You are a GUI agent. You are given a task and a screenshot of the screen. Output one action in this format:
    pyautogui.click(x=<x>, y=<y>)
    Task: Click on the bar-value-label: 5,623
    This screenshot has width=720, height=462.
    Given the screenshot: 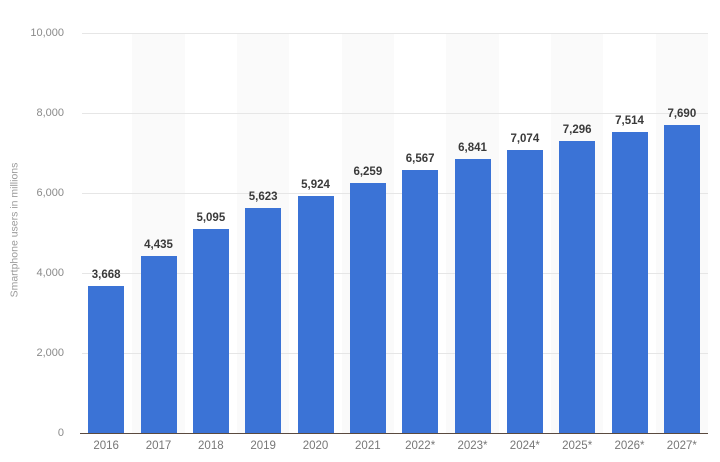 What is the action you would take?
    pyautogui.click(x=263, y=197)
    